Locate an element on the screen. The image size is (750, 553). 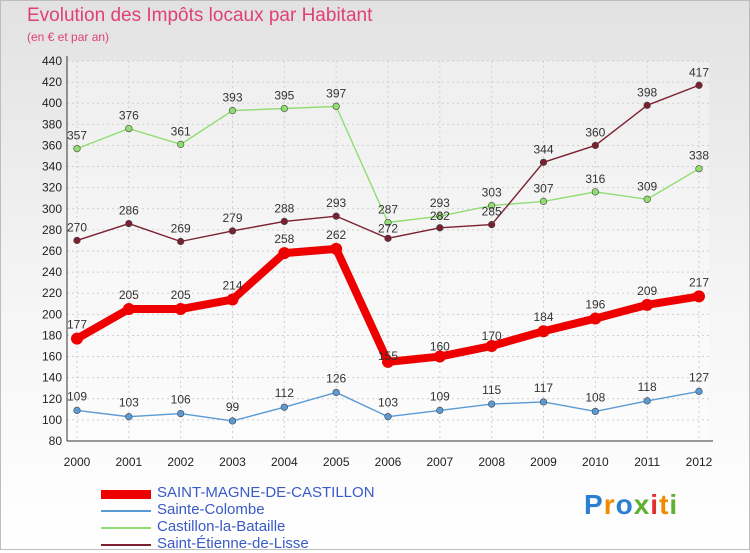
data-label: 269 is located at coordinates (181, 229).